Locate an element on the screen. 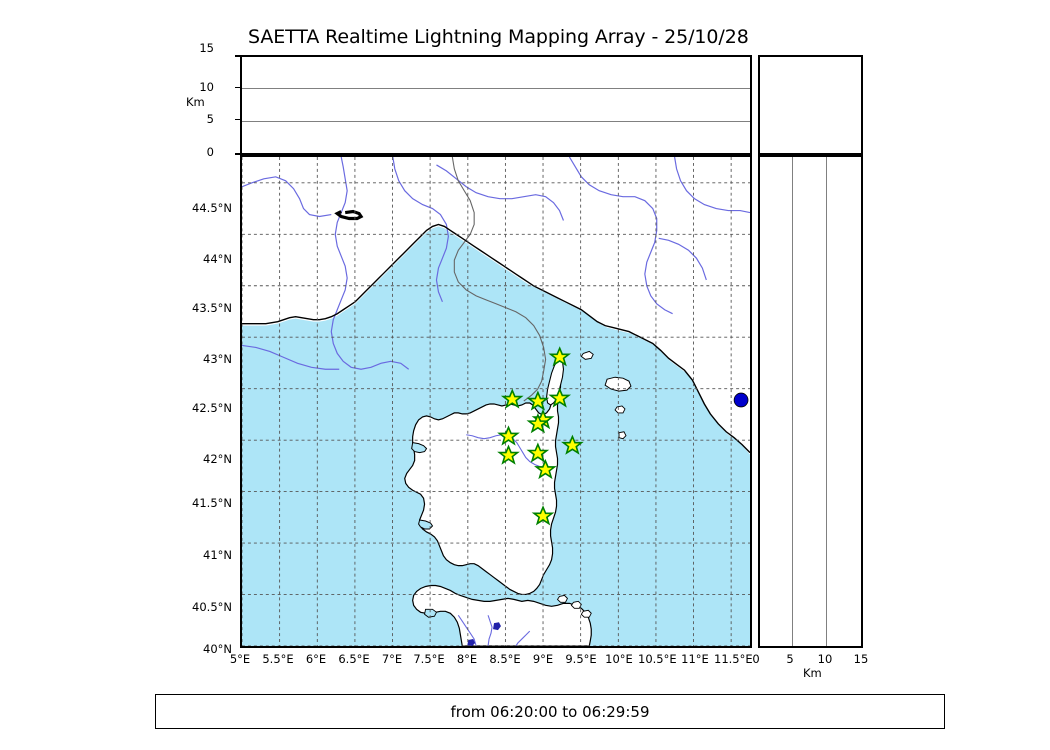 This screenshot has width=1050, height=750. status-text: from 06:20:00 to 06:29:59 is located at coordinates (550, 711).